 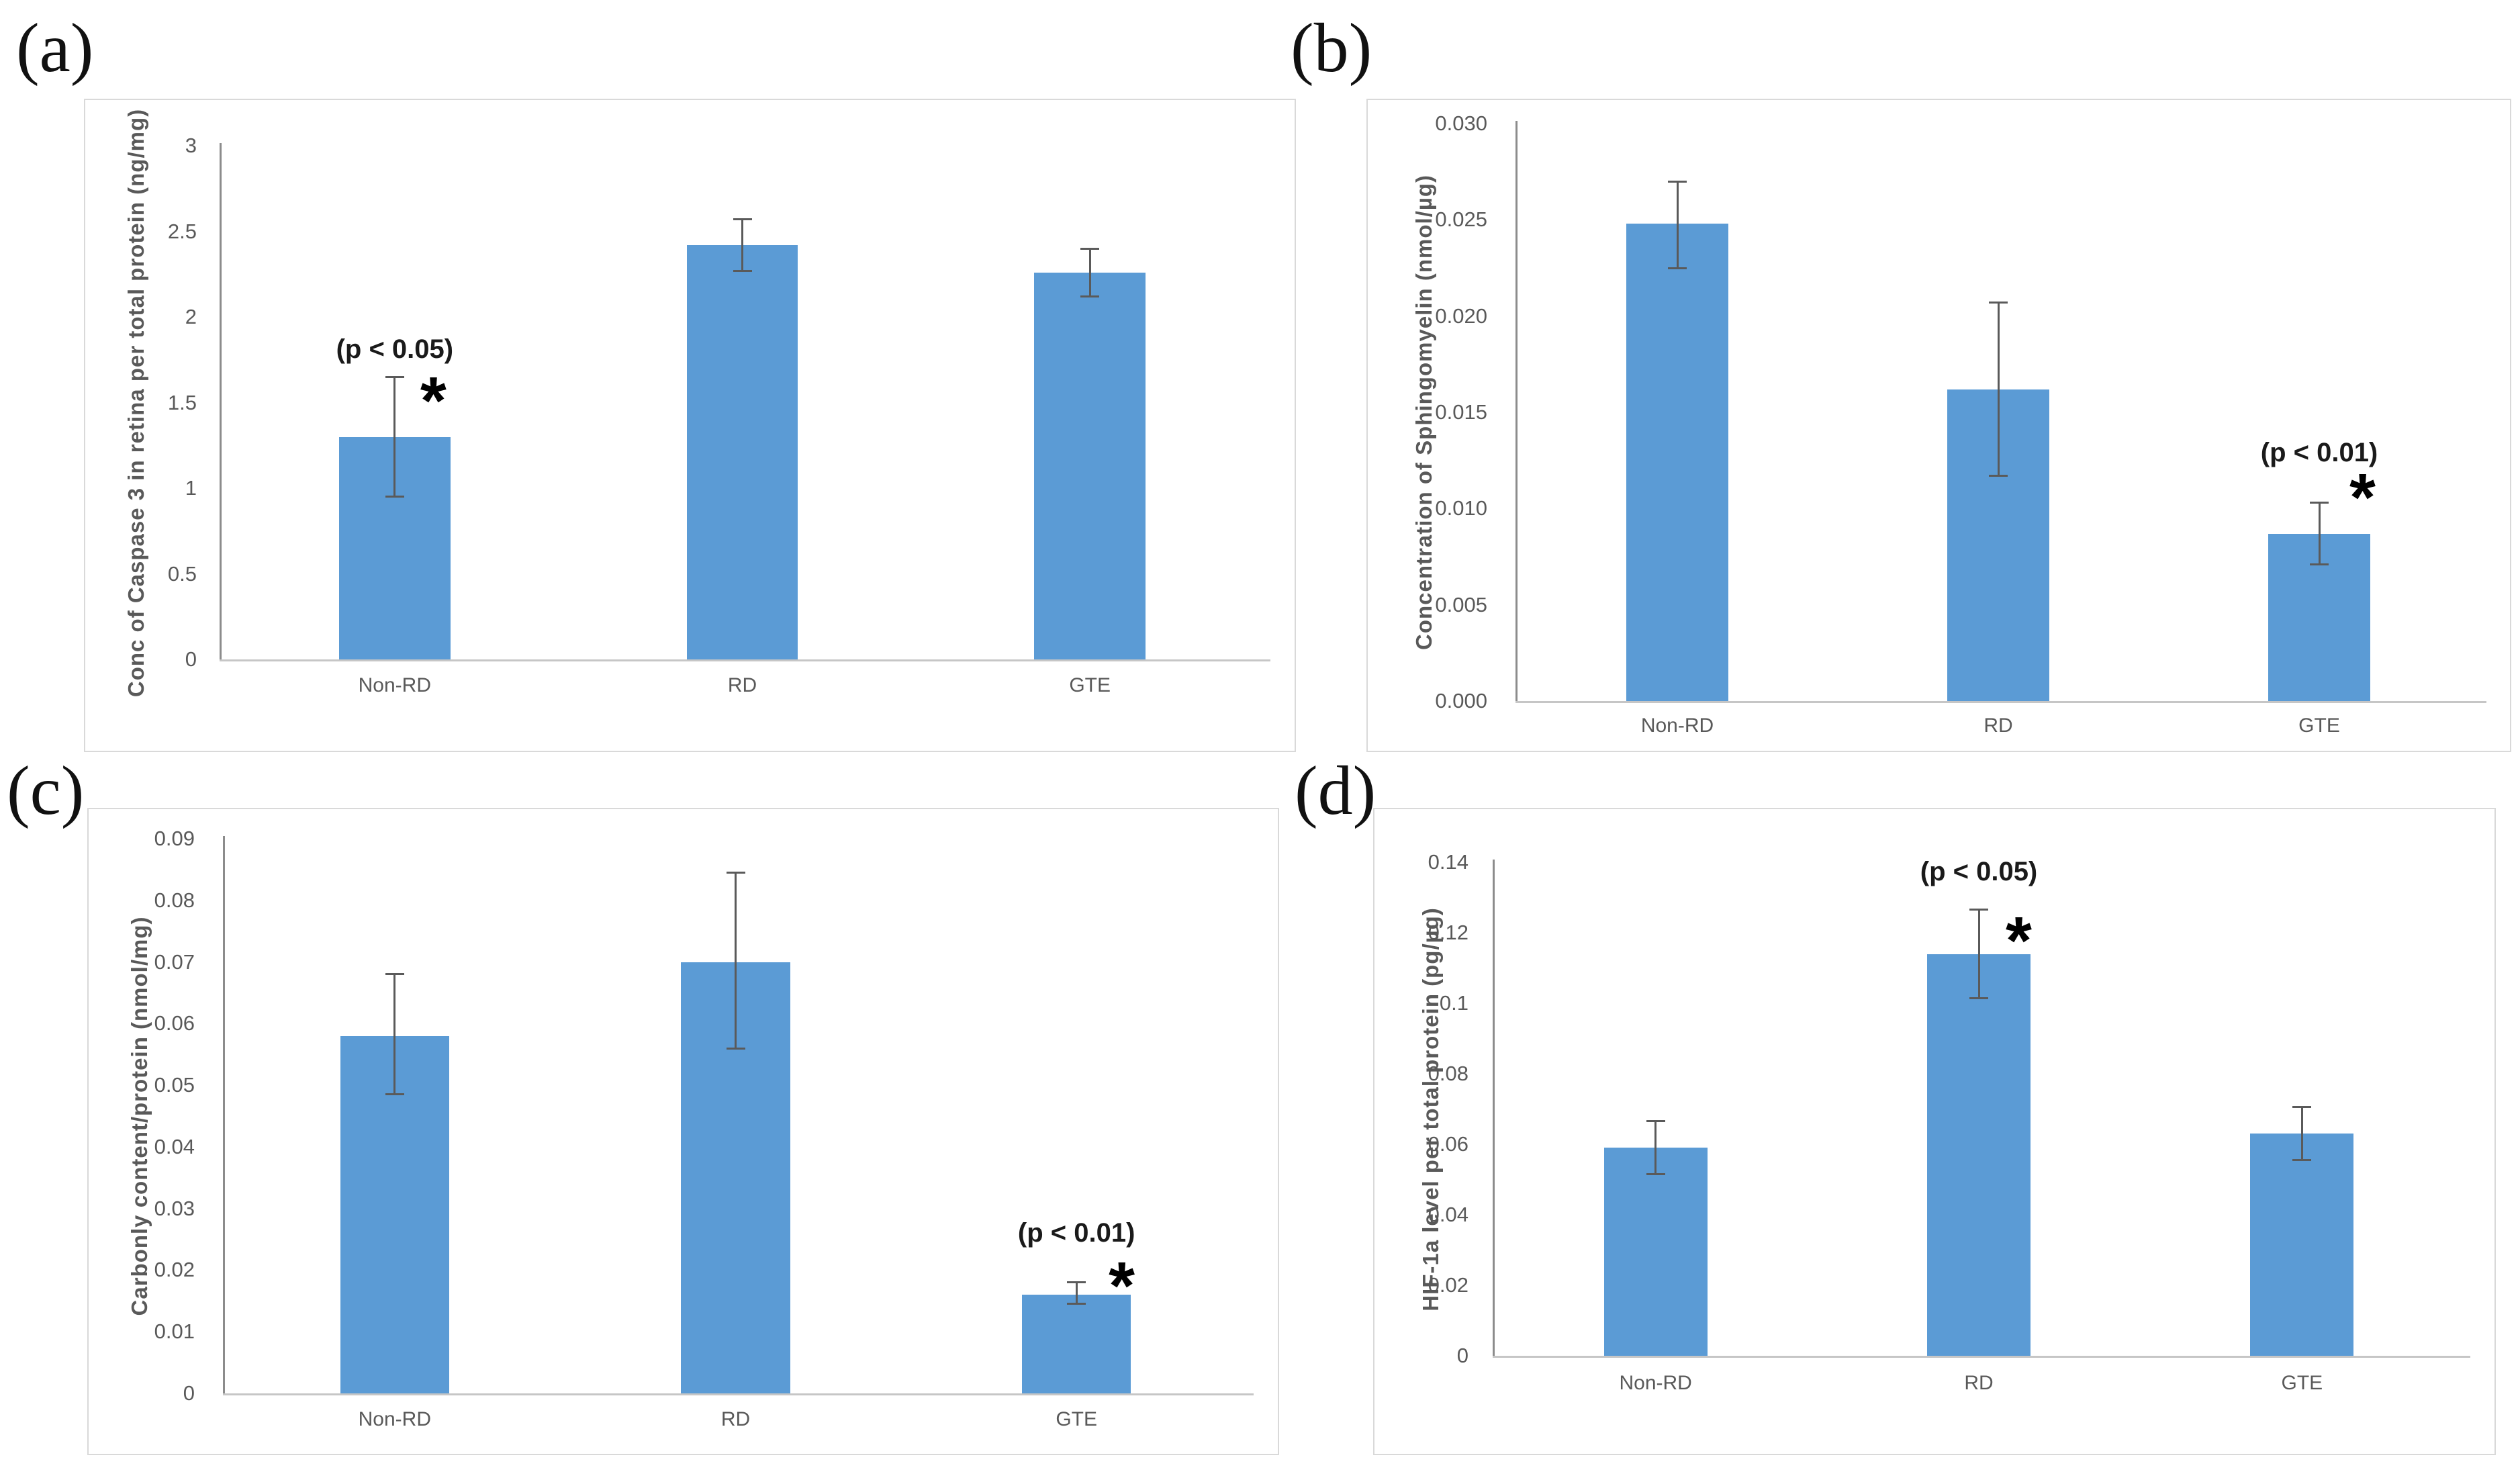 I want to click on panel-label-a: (a), so click(x=55, y=48).